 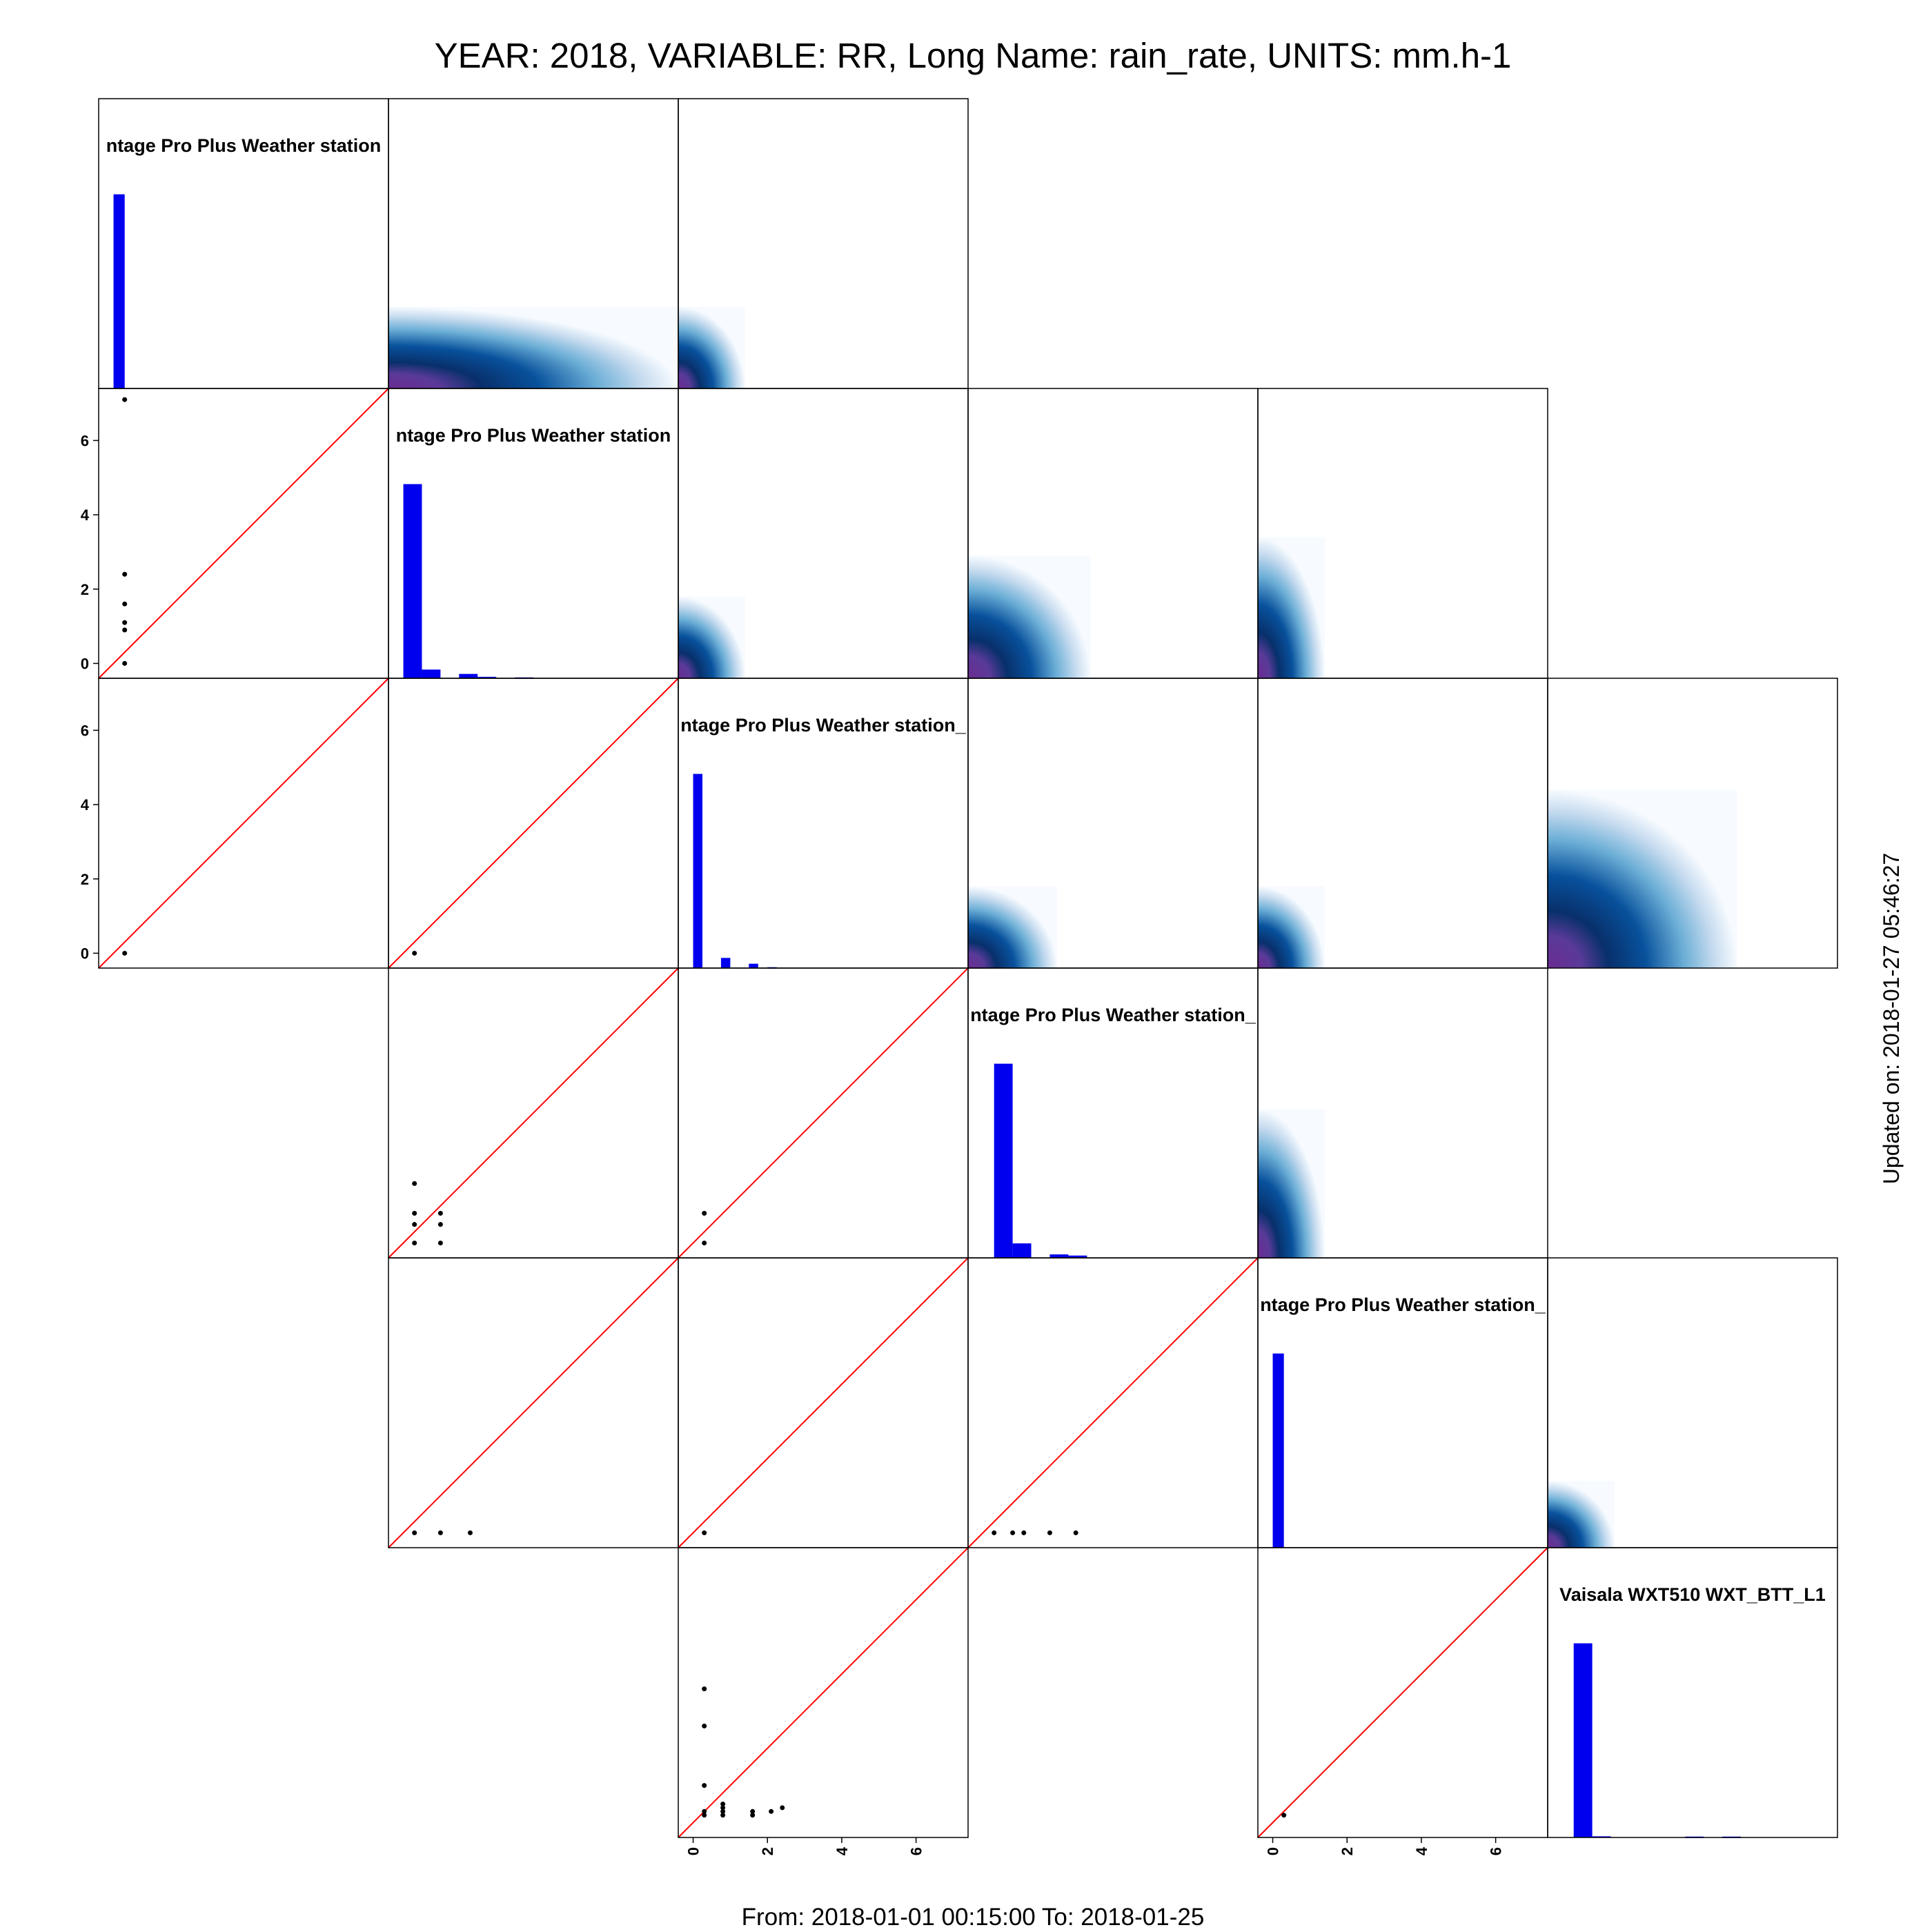 I want to click on y-tick-label-1-0: 0, so click(x=85, y=663).